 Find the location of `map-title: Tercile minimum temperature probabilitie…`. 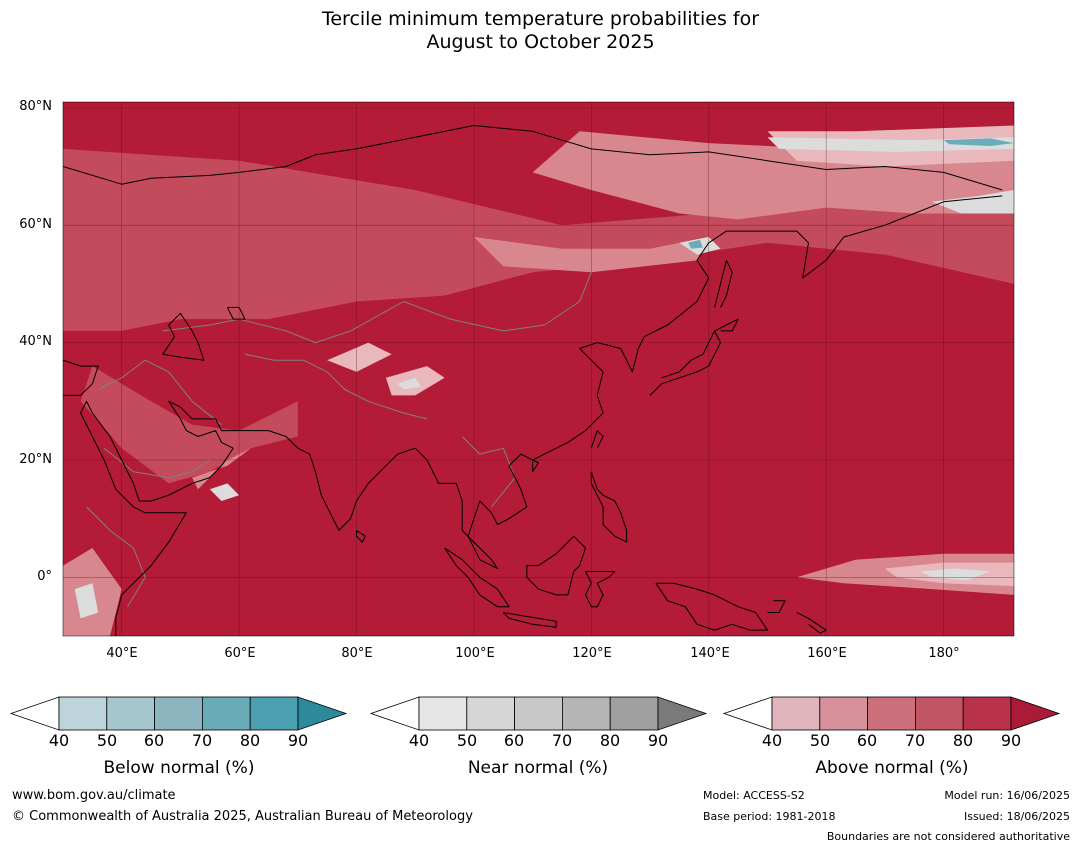

map-title: Tercile minimum temperature probabilitie… is located at coordinates (540, 31).